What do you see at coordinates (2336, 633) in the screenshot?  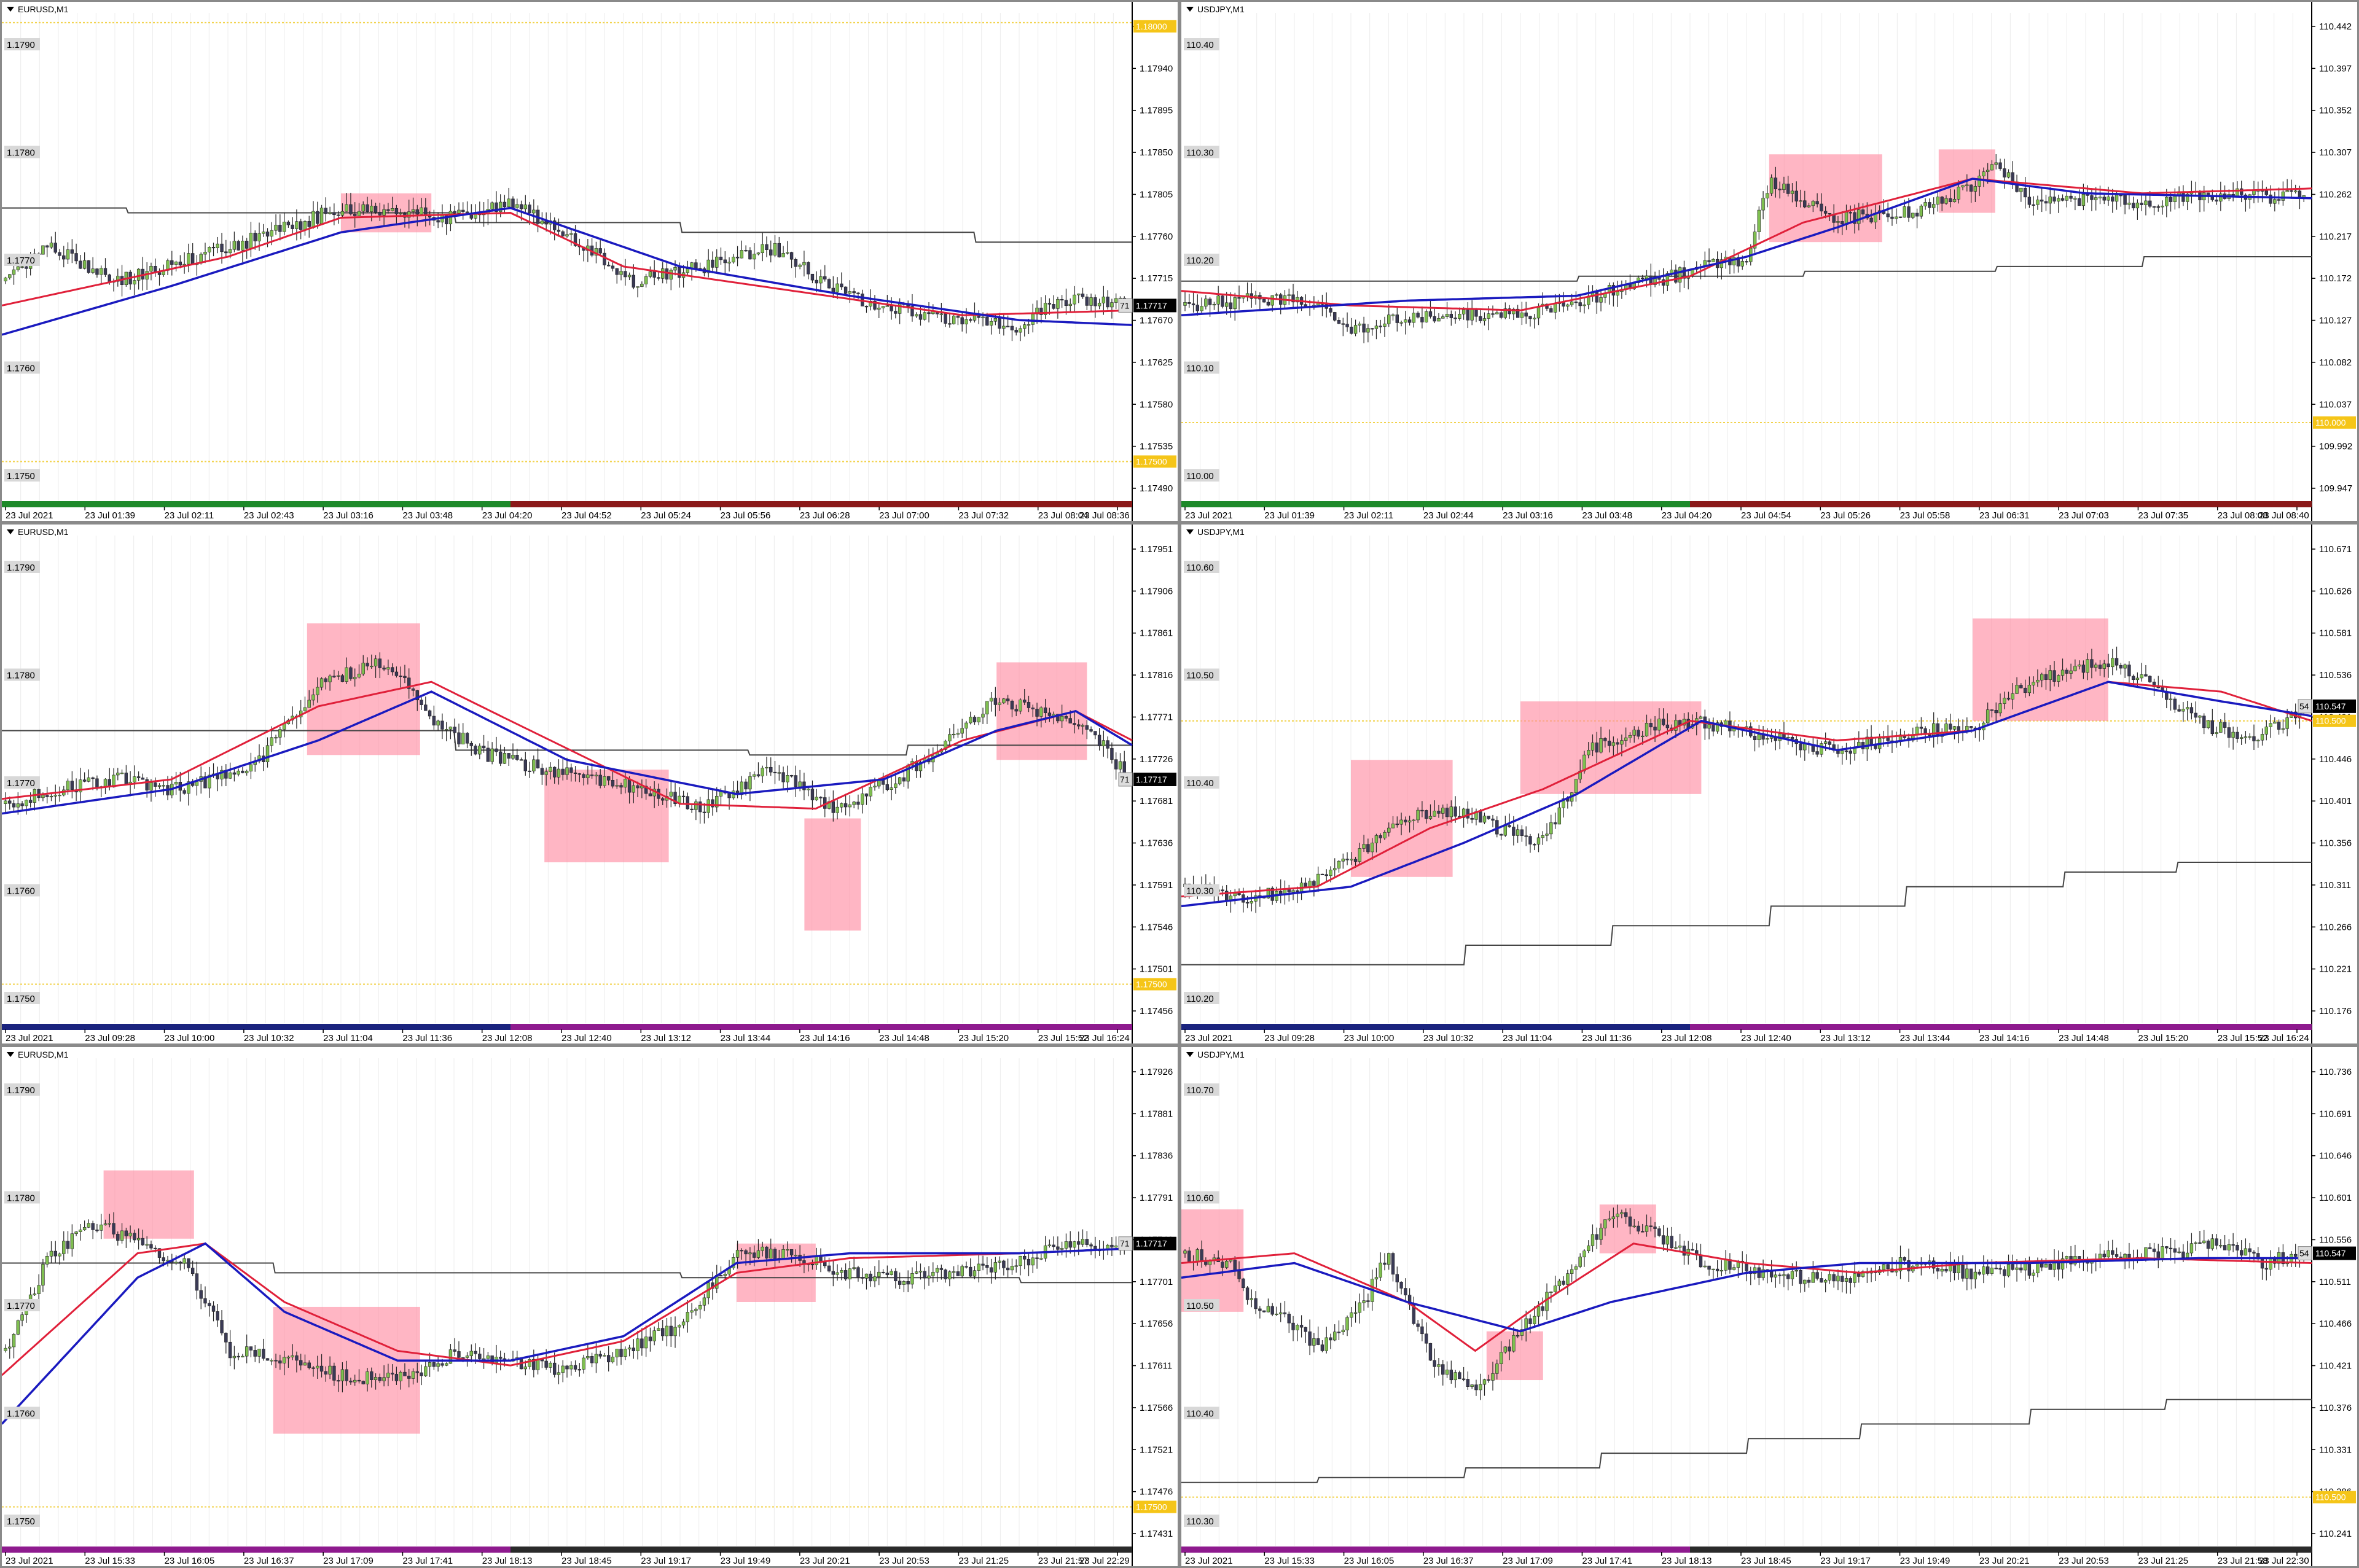 I see `price-tick-label: 110.581` at bounding box center [2336, 633].